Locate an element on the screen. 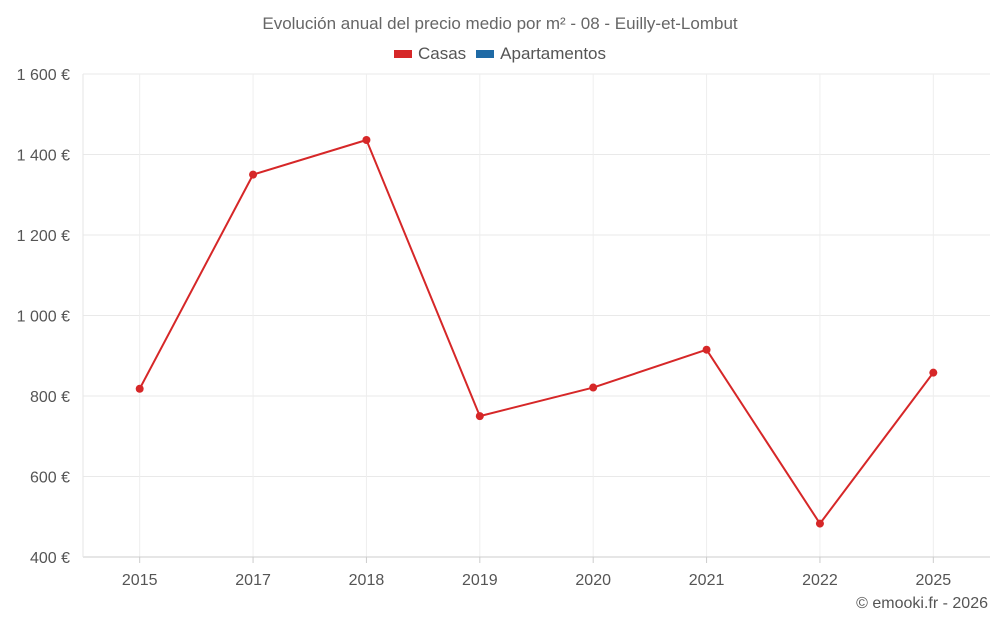 Image resolution: width=1000 pixels, height=625 pixels. x-tick-label: 2015 is located at coordinates (140, 580).